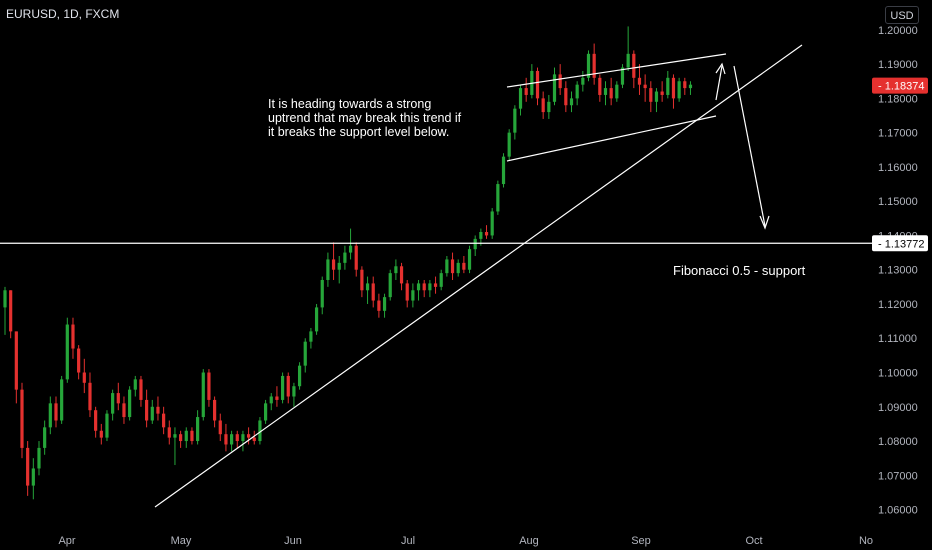 The image size is (932, 550). Describe the element at coordinates (898, 1) in the screenshot. I see `price-tick-label: 1.21000` at that location.